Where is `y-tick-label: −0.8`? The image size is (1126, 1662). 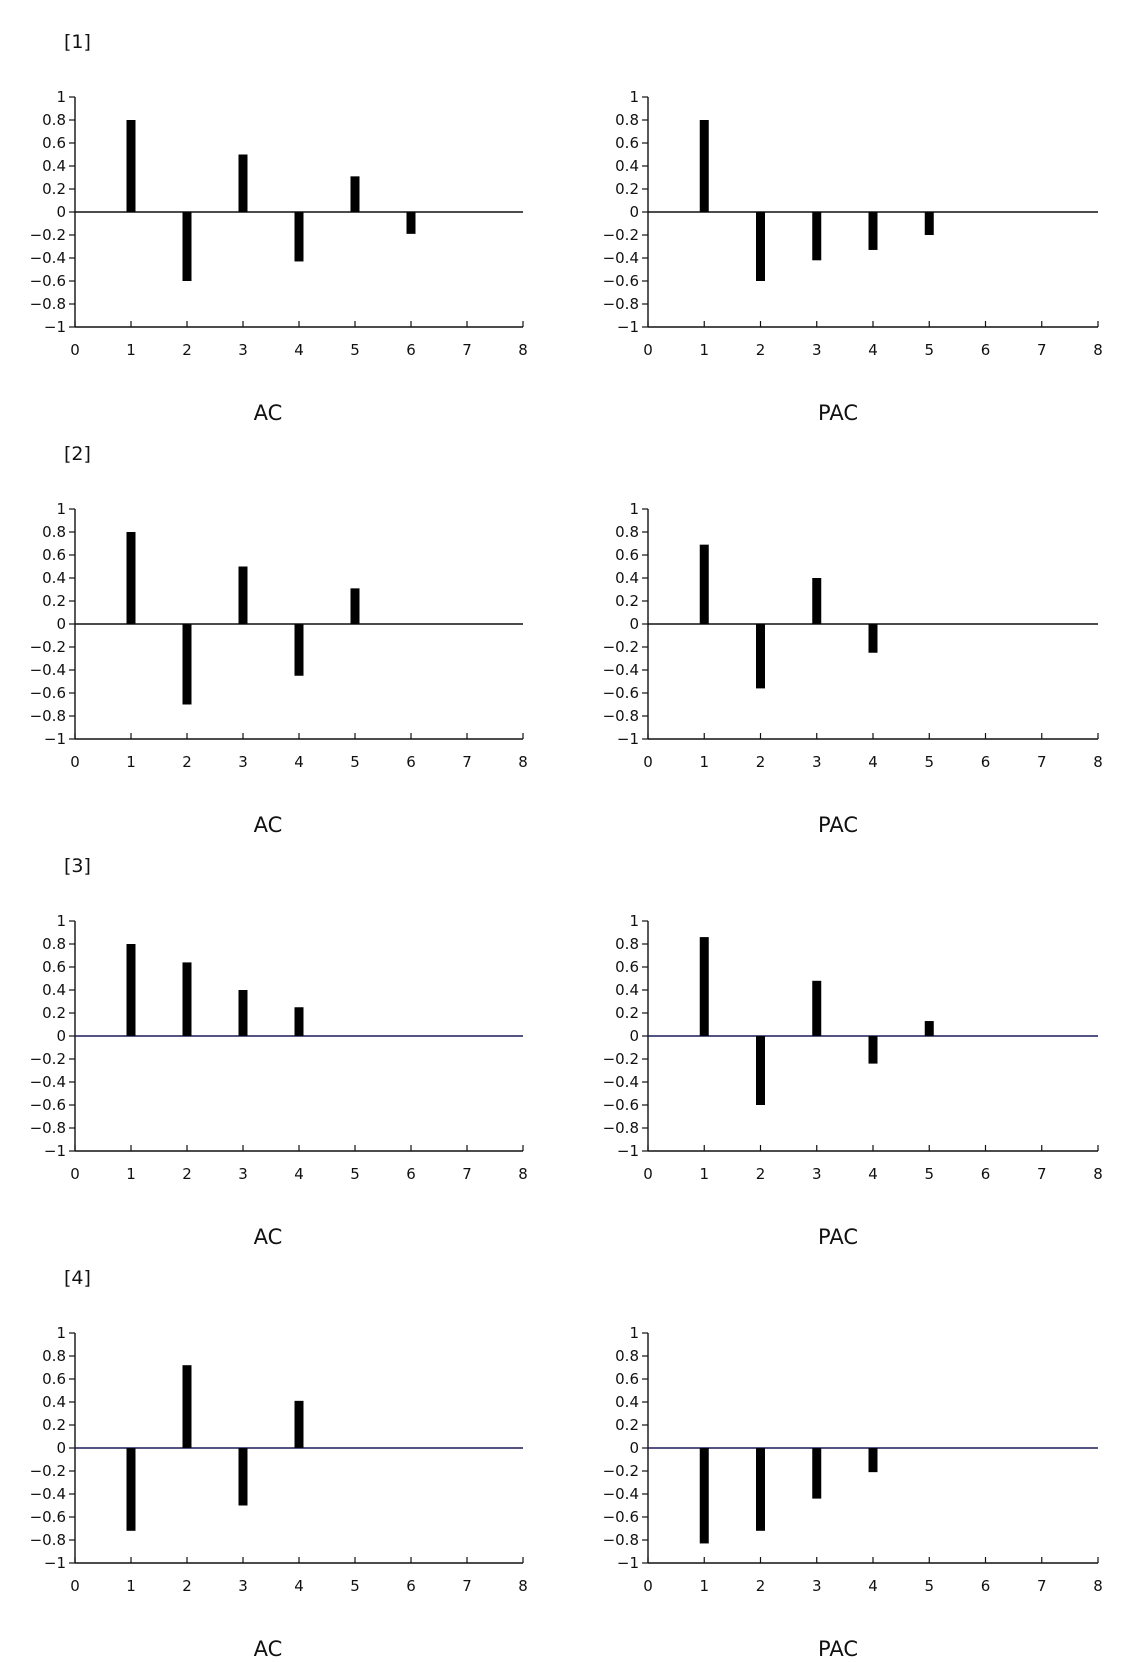
y-tick-label: −0.8 is located at coordinates (48, 1540).